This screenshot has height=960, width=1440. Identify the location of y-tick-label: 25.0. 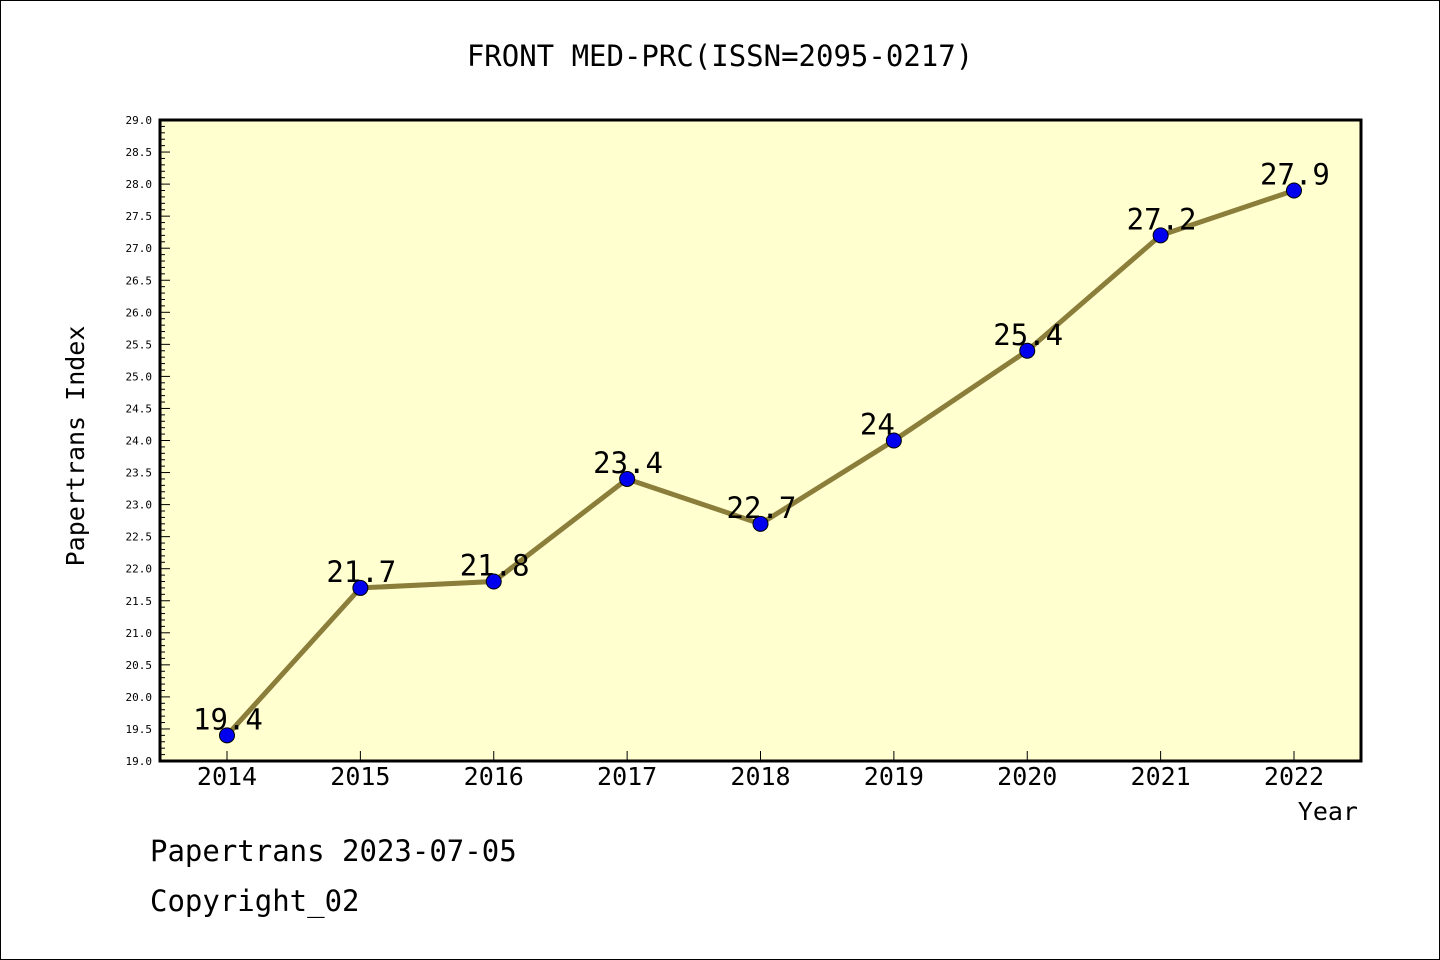
(139, 376).